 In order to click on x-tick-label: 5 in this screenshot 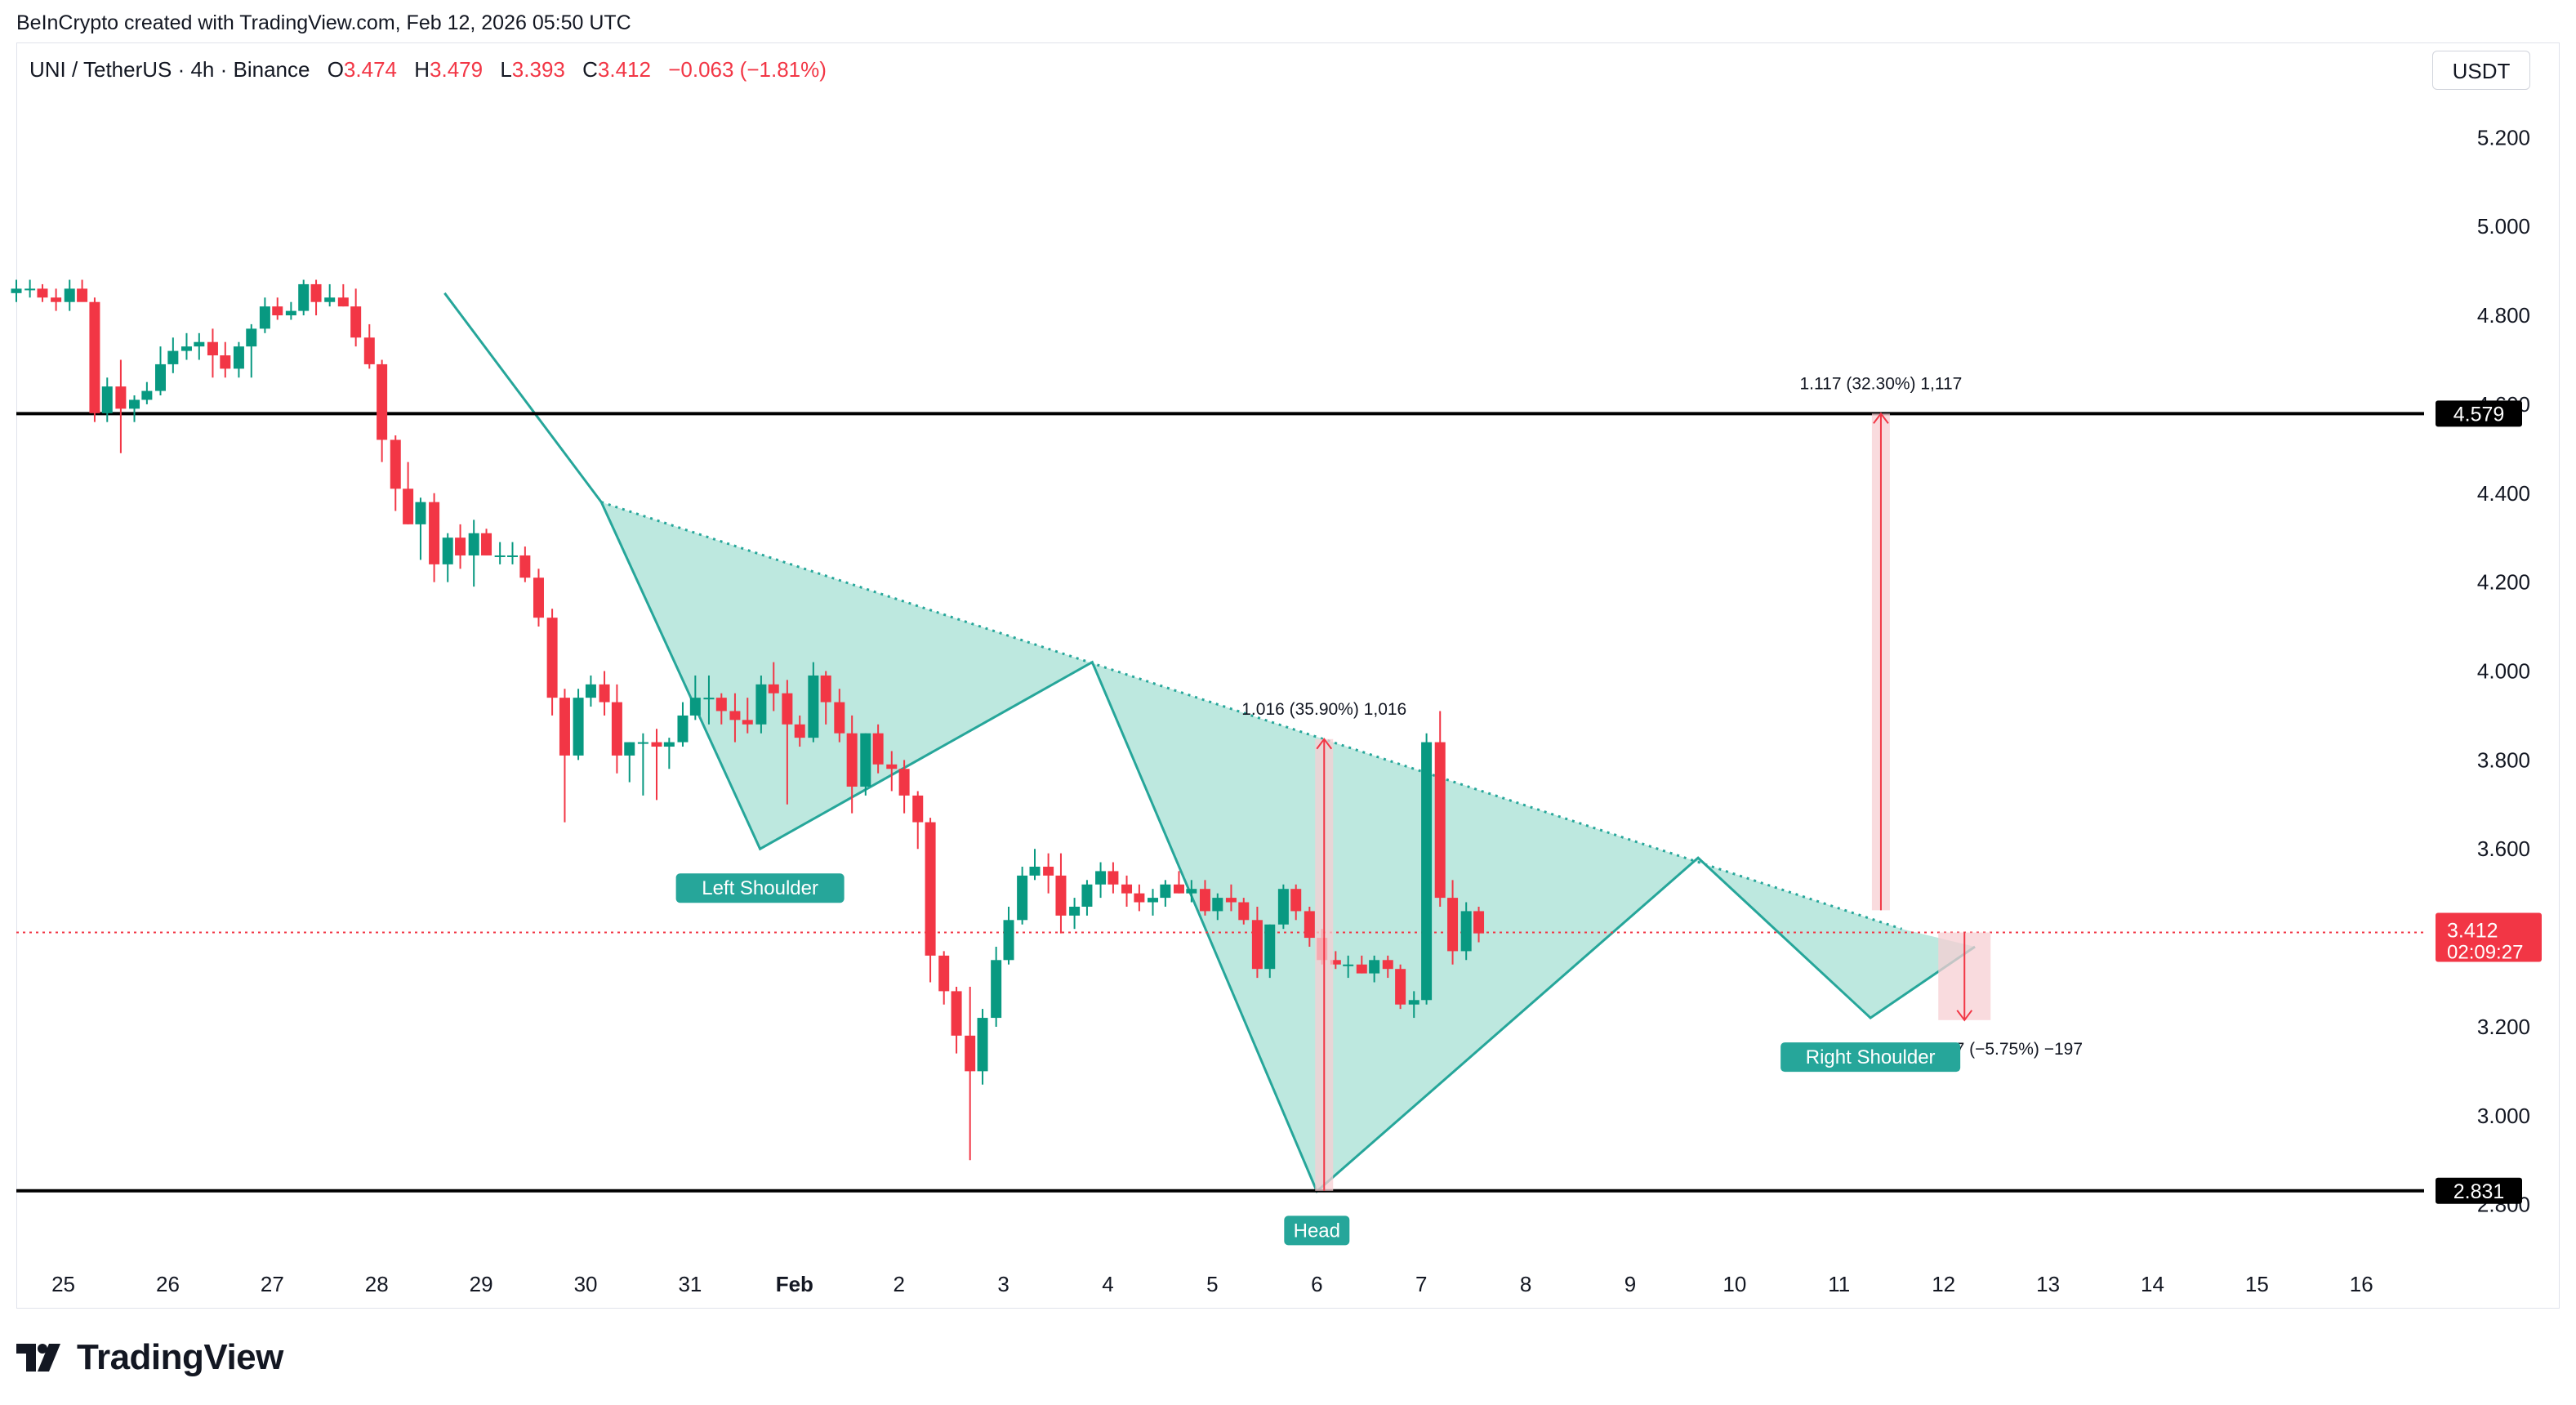, I will do `click(1212, 1284)`.